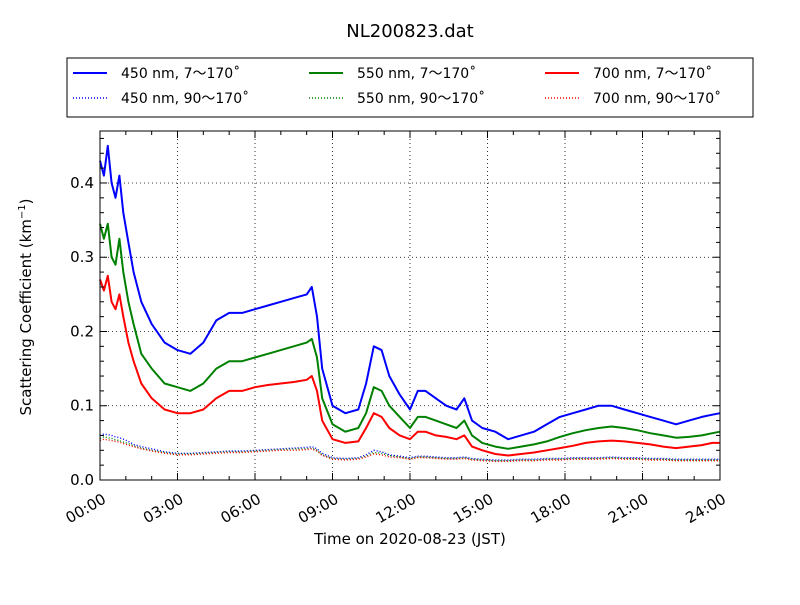  I want to click on y-axis-label-superscript: −1, so click(22, 211).